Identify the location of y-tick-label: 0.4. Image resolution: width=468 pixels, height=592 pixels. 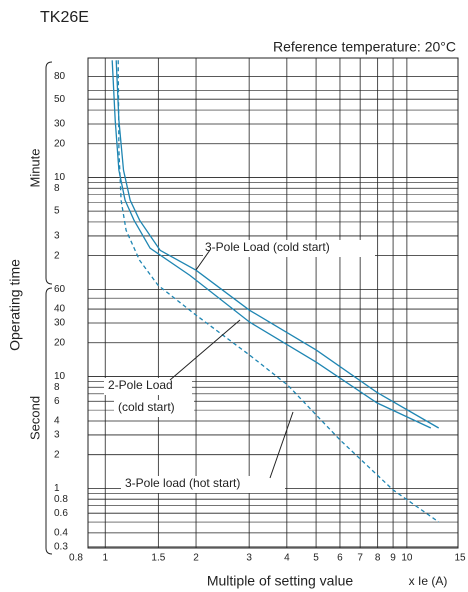
(61, 533).